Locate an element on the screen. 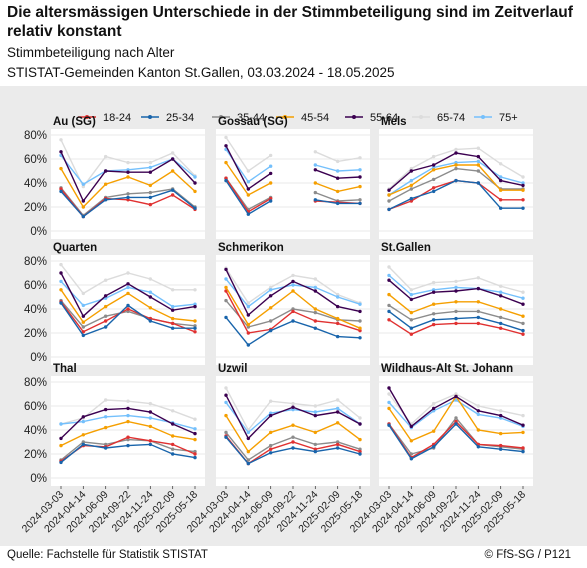 The width and height of the screenshot is (587, 568). y-tick-label: 40% is located at coordinates (35, 310).